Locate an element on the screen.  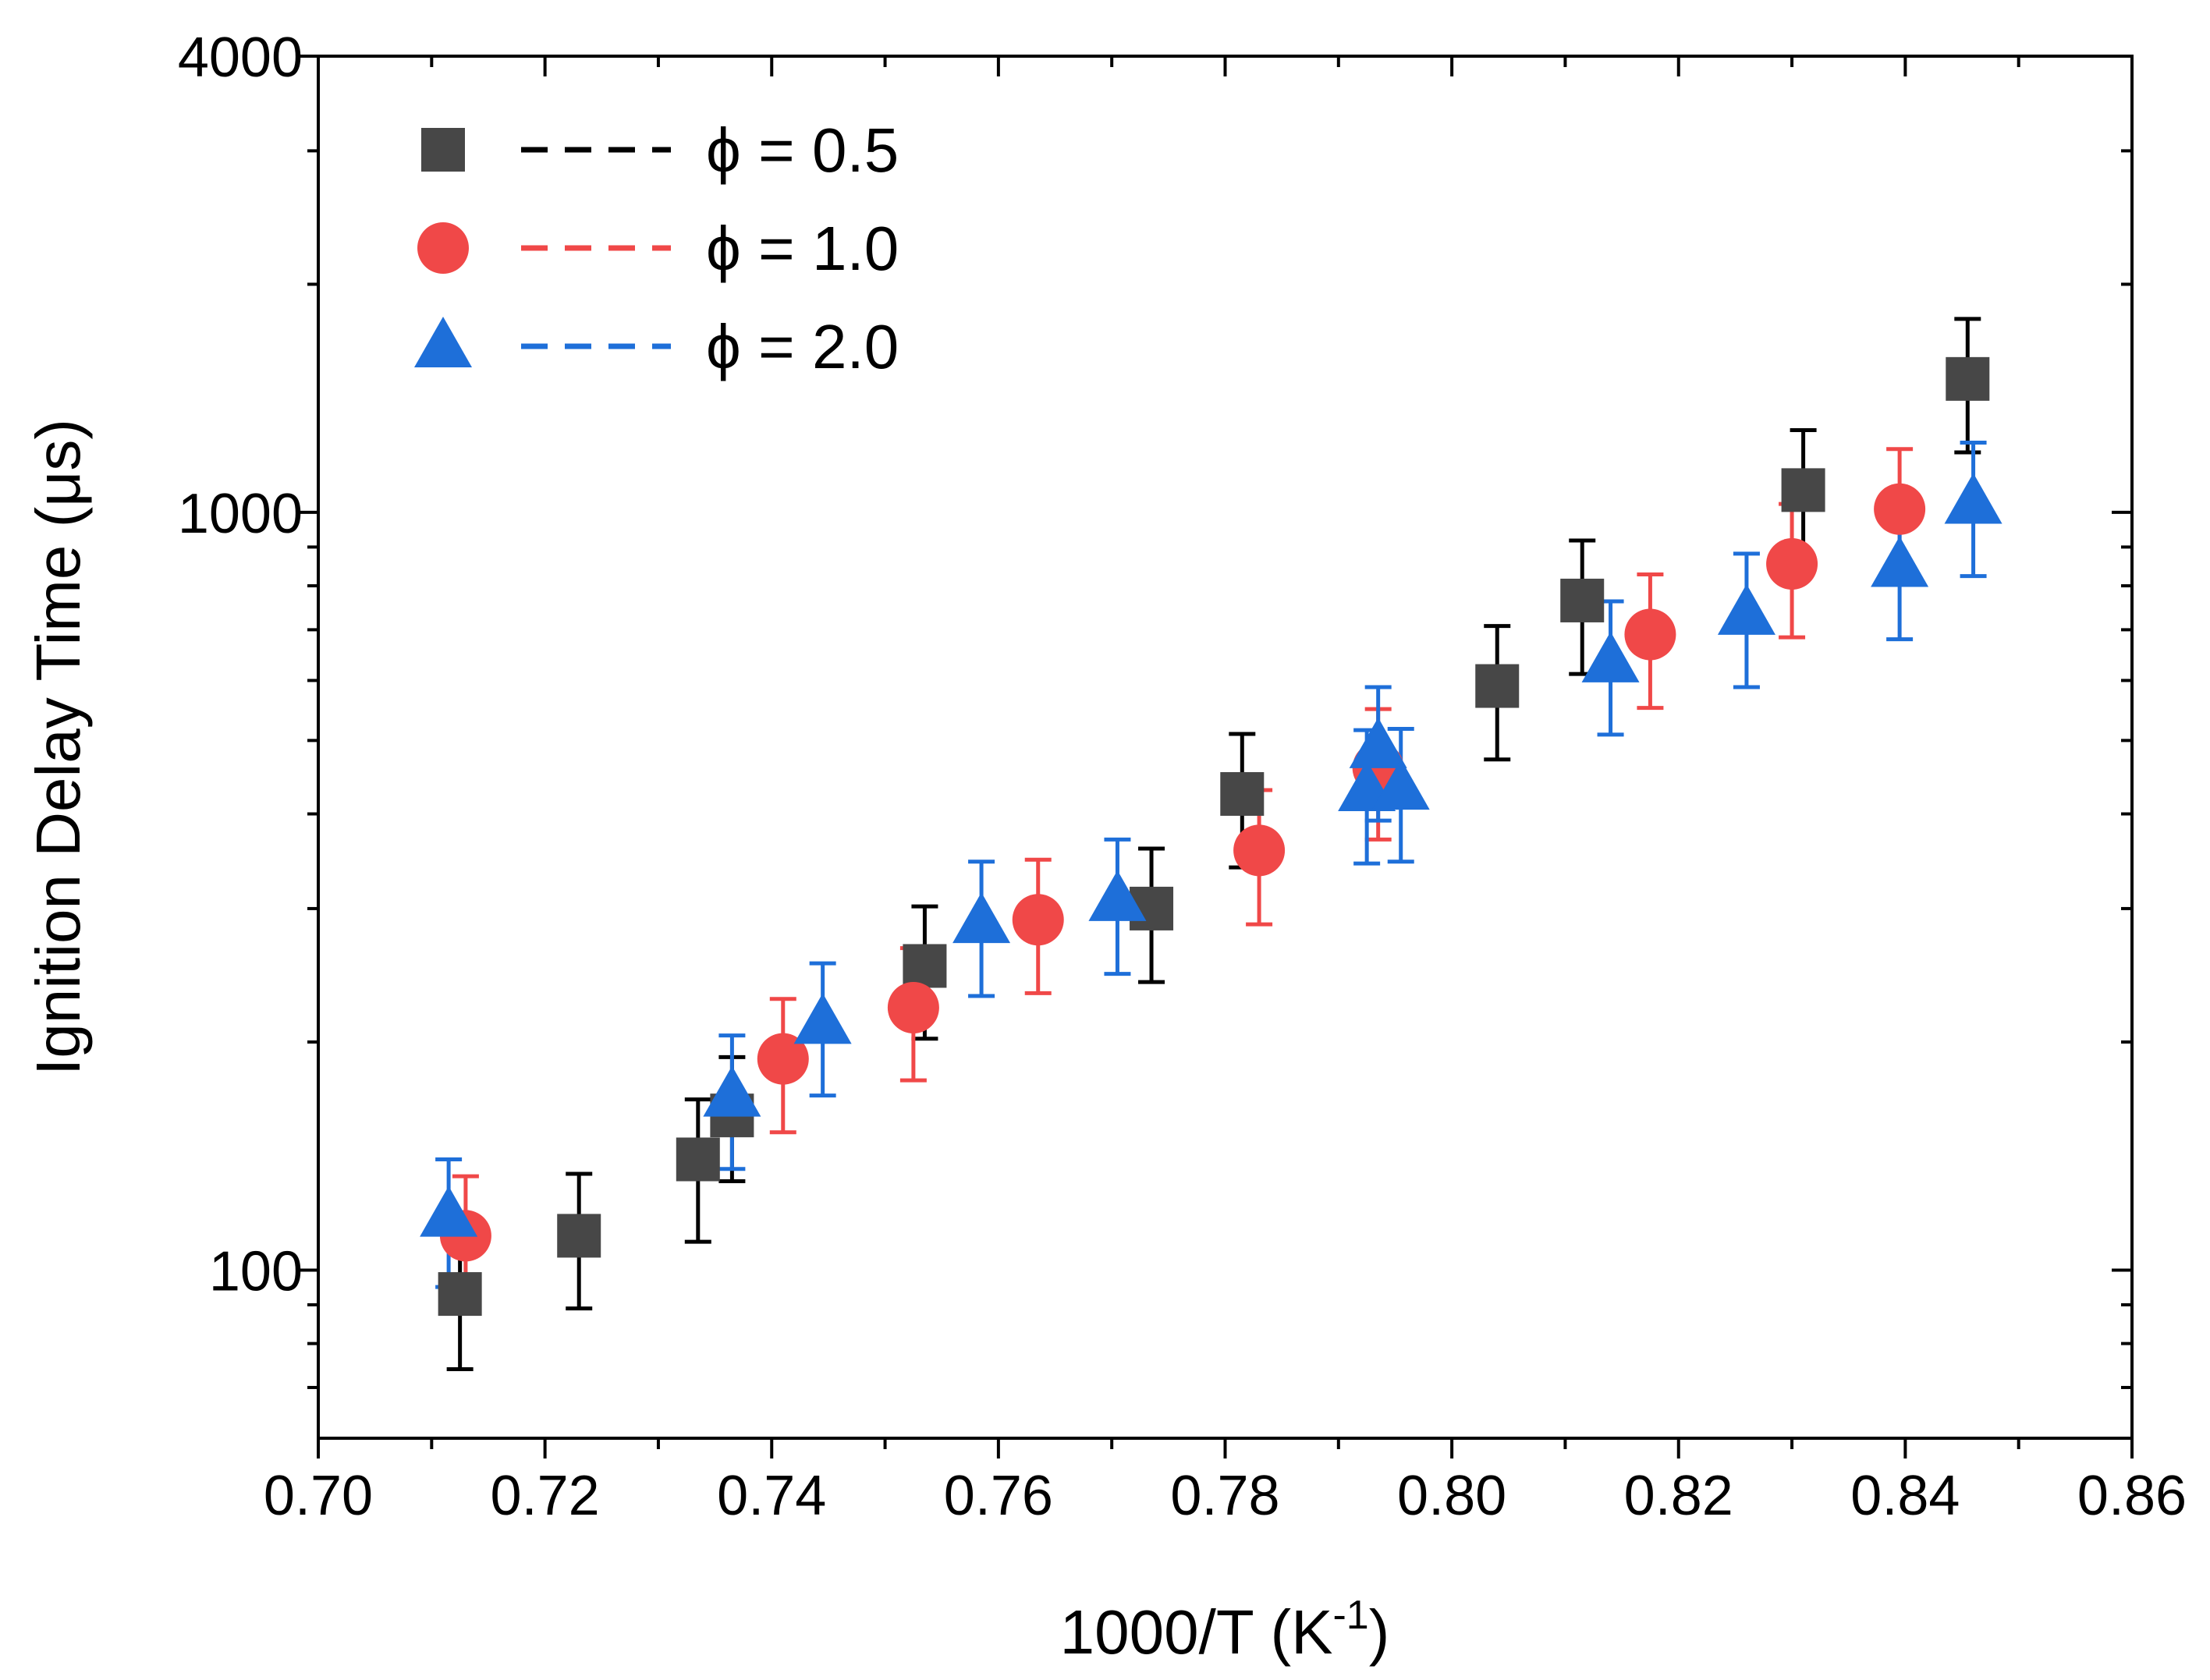
x-tick-label: 0.78 is located at coordinates (1225, 1496).